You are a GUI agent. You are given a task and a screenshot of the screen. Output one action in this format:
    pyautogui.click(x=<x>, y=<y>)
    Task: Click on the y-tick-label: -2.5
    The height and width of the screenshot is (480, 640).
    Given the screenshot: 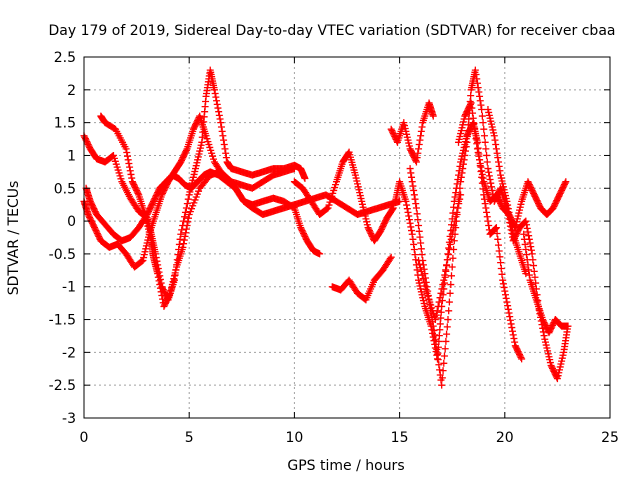 What is the action you would take?
    pyautogui.click(x=62, y=386)
    